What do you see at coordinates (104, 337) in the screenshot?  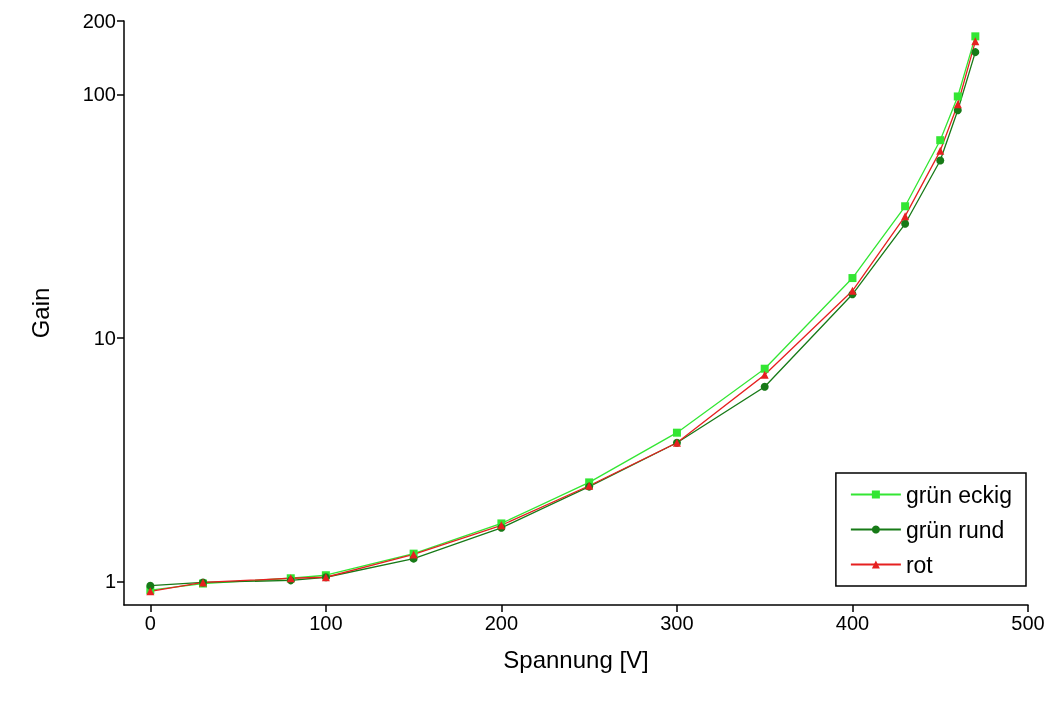 I see `y-tick-label: 10` at bounding box center [104, 337].